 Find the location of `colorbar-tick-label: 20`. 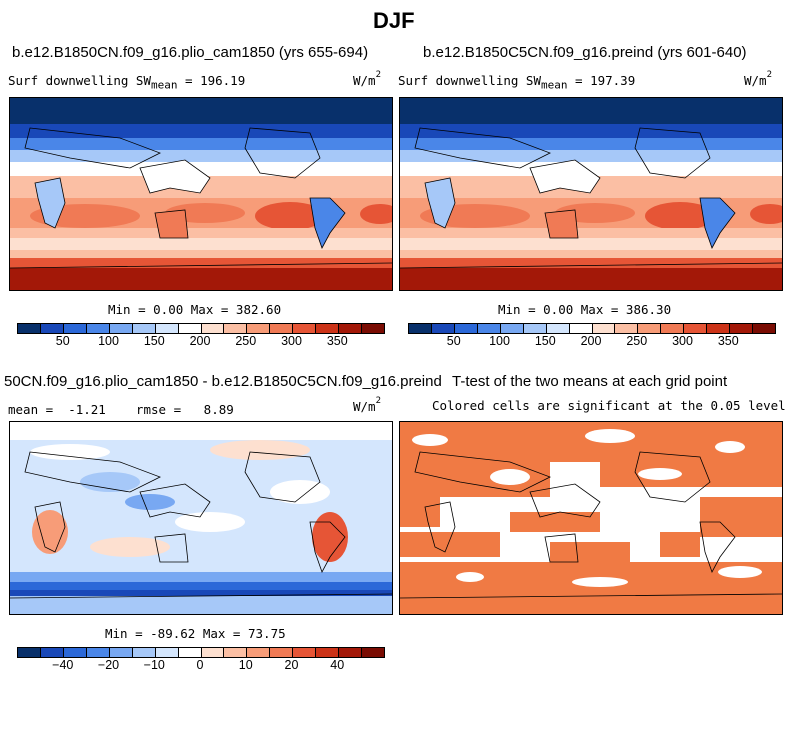

colorbar-tick-label: 20 is located at coordinates (291, 665).